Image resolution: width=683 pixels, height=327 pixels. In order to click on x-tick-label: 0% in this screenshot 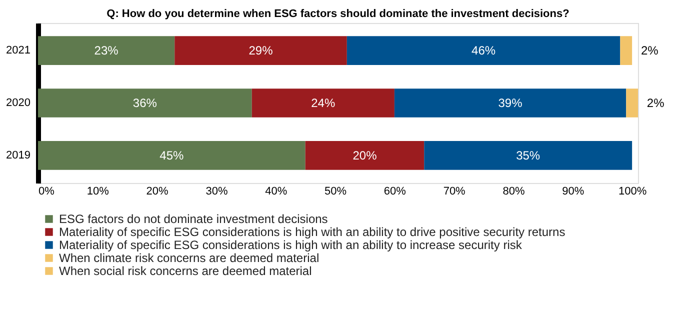, I will do `click(46, 192)`.